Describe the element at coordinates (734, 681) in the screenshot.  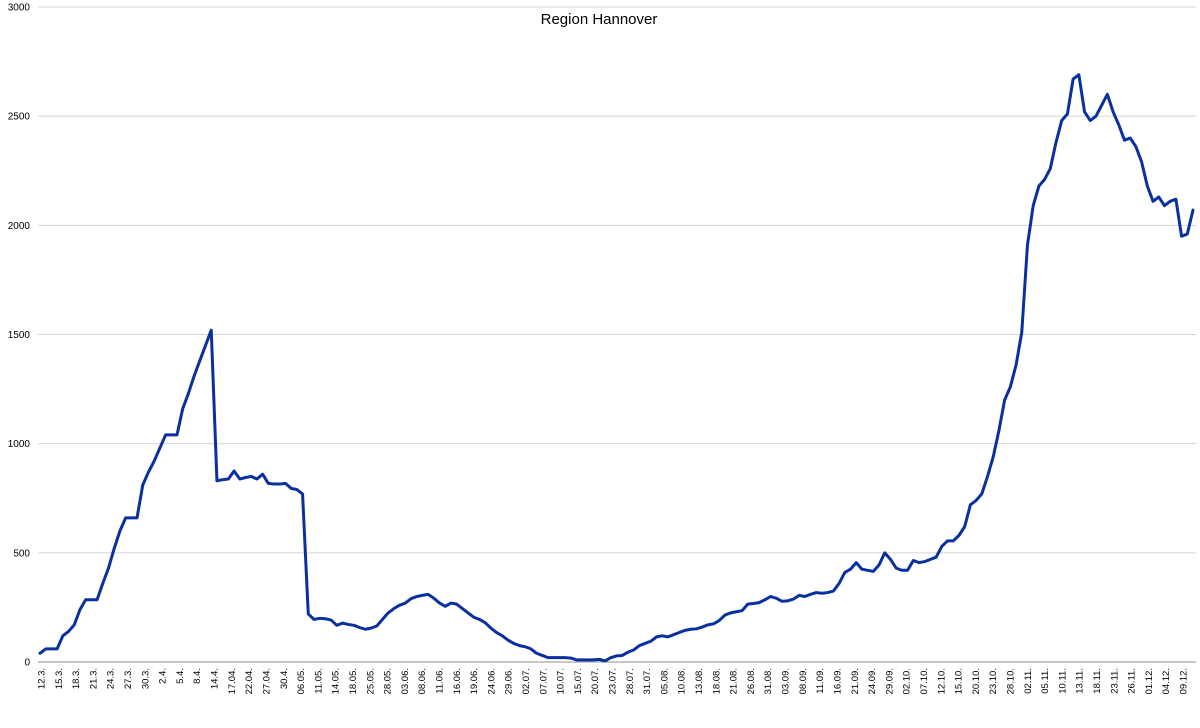
I see `x-tick-label: 21.08.` at that location.